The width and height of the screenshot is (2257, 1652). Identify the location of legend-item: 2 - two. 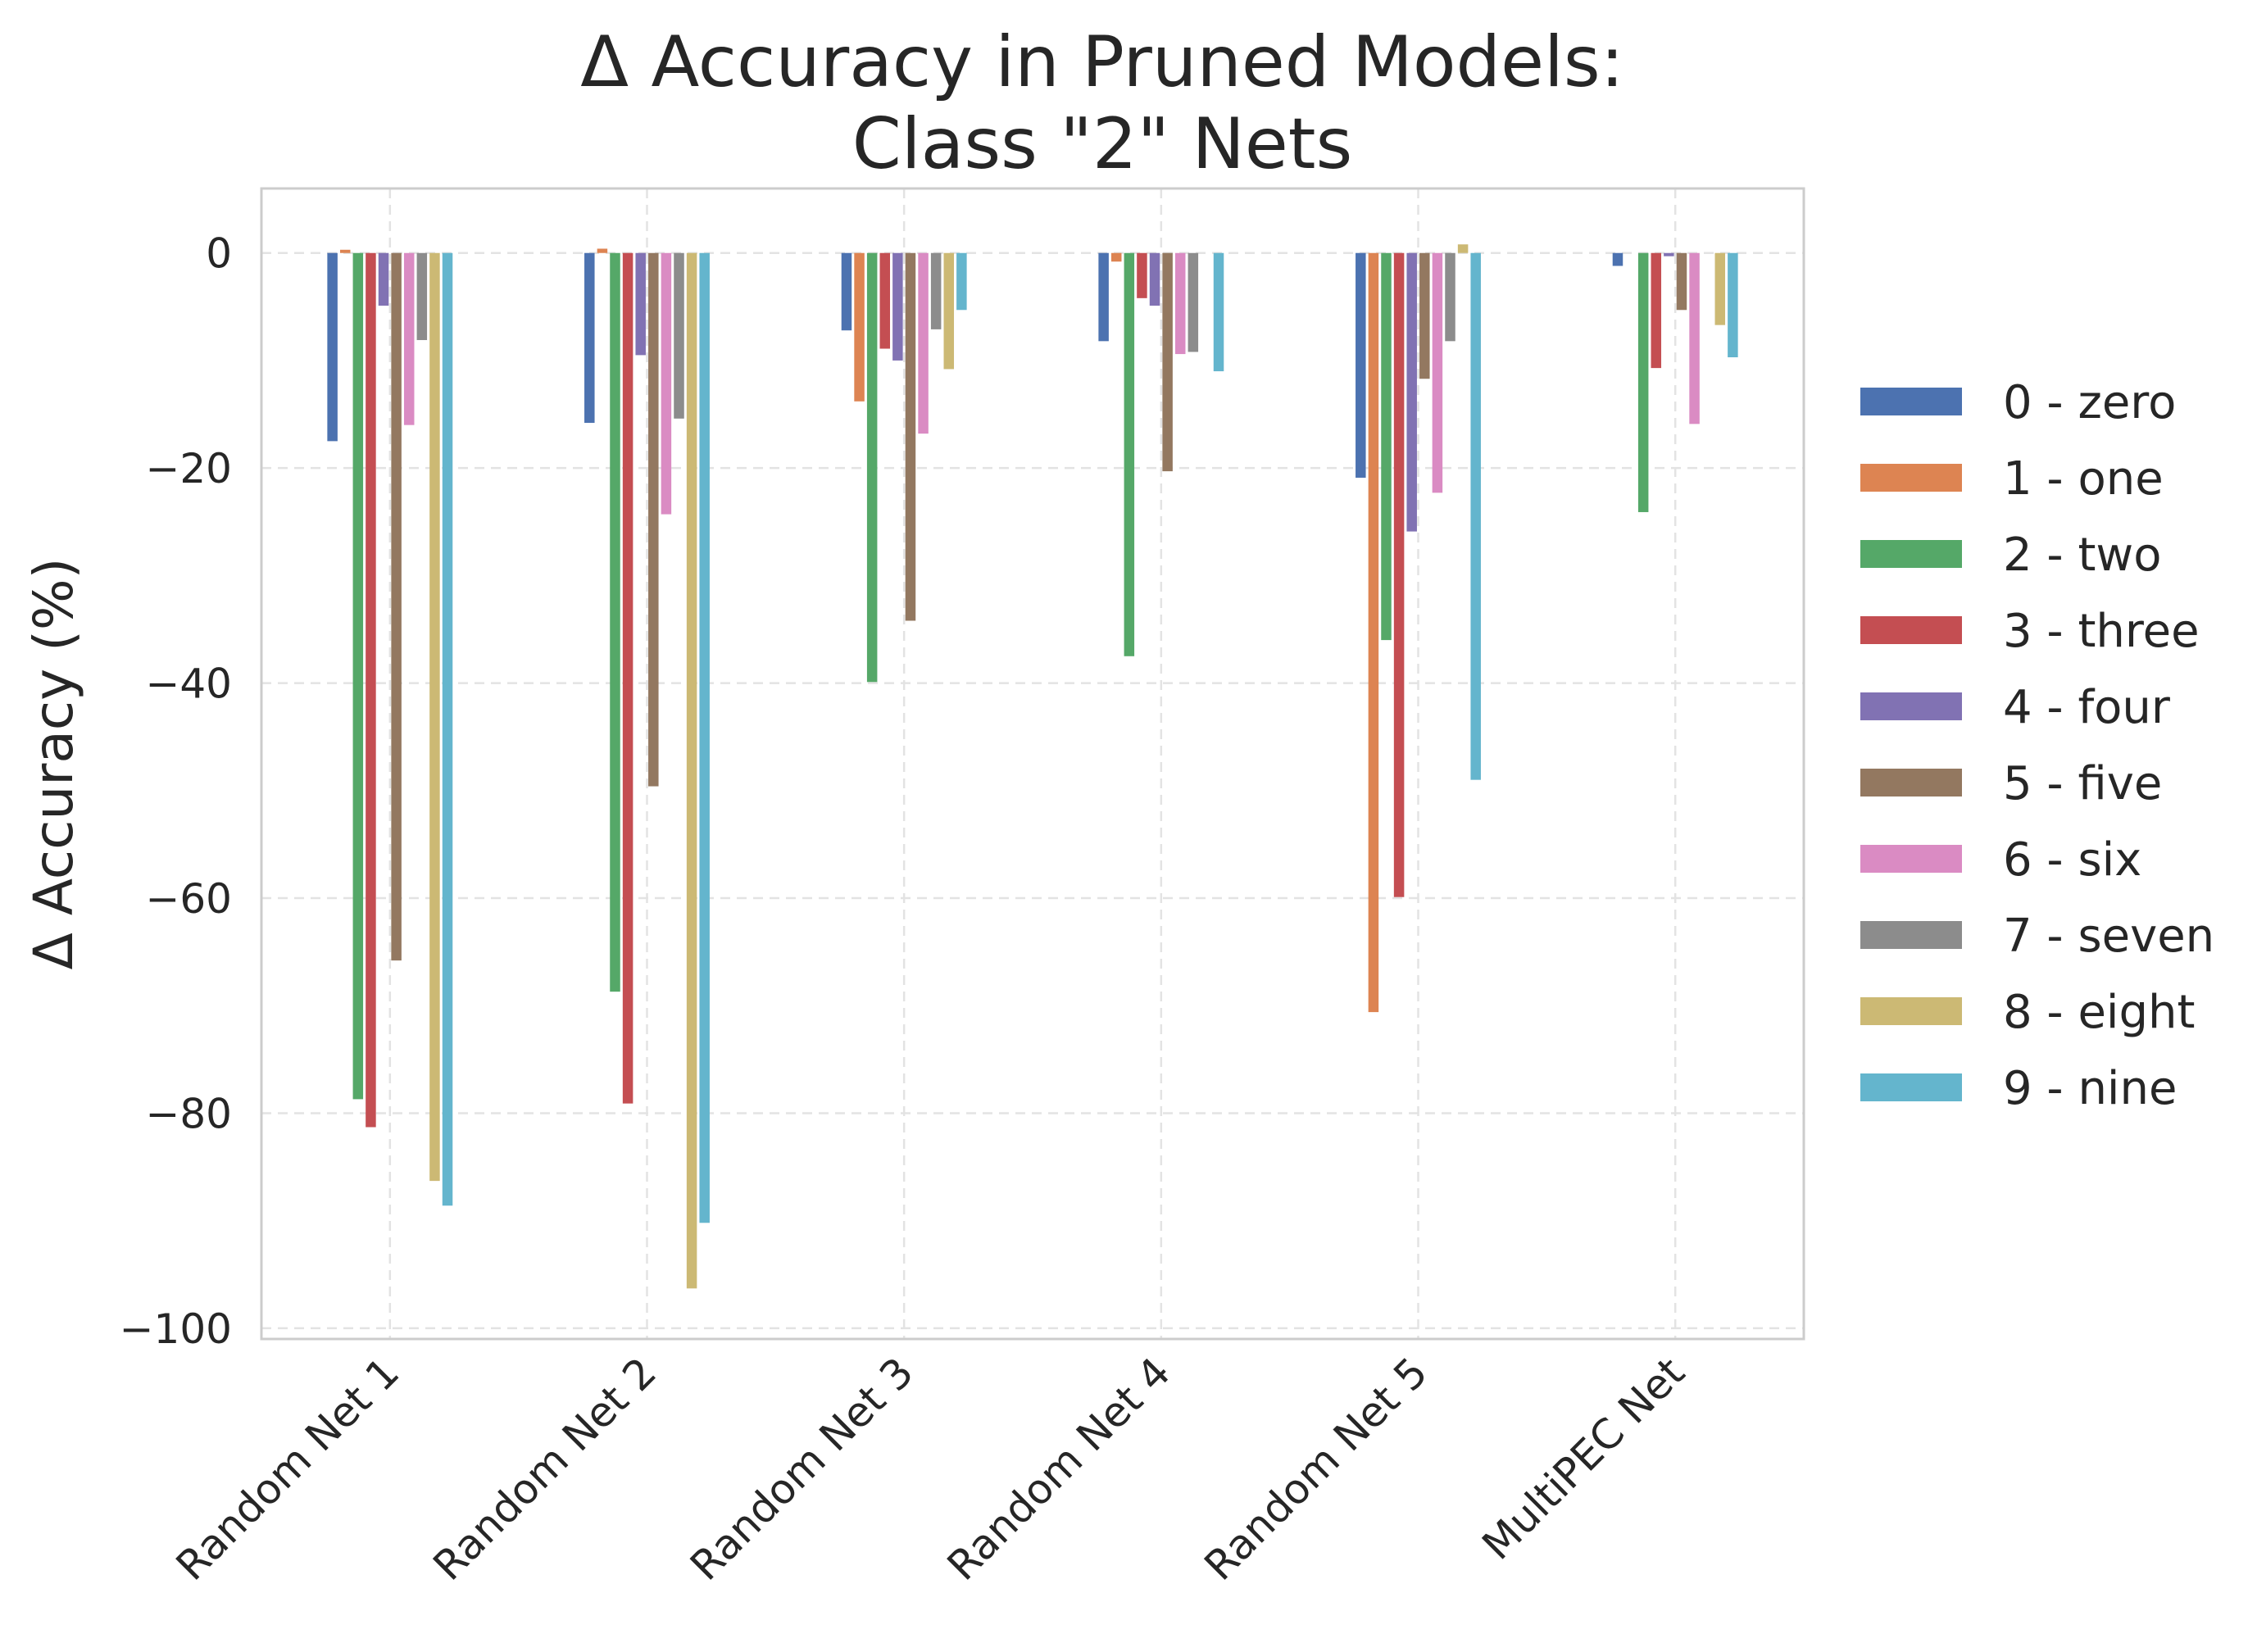
(2010, 556).